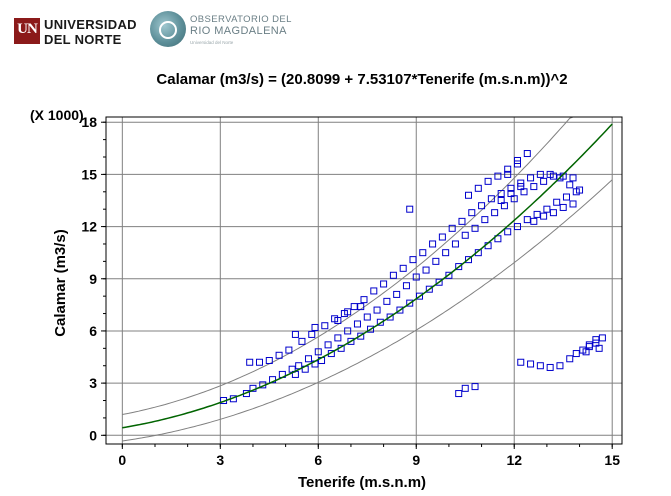 Image resolution: width=671 pixels, height=496 pixels. I want to click on y-tick-label: 12, so click(89, 227).